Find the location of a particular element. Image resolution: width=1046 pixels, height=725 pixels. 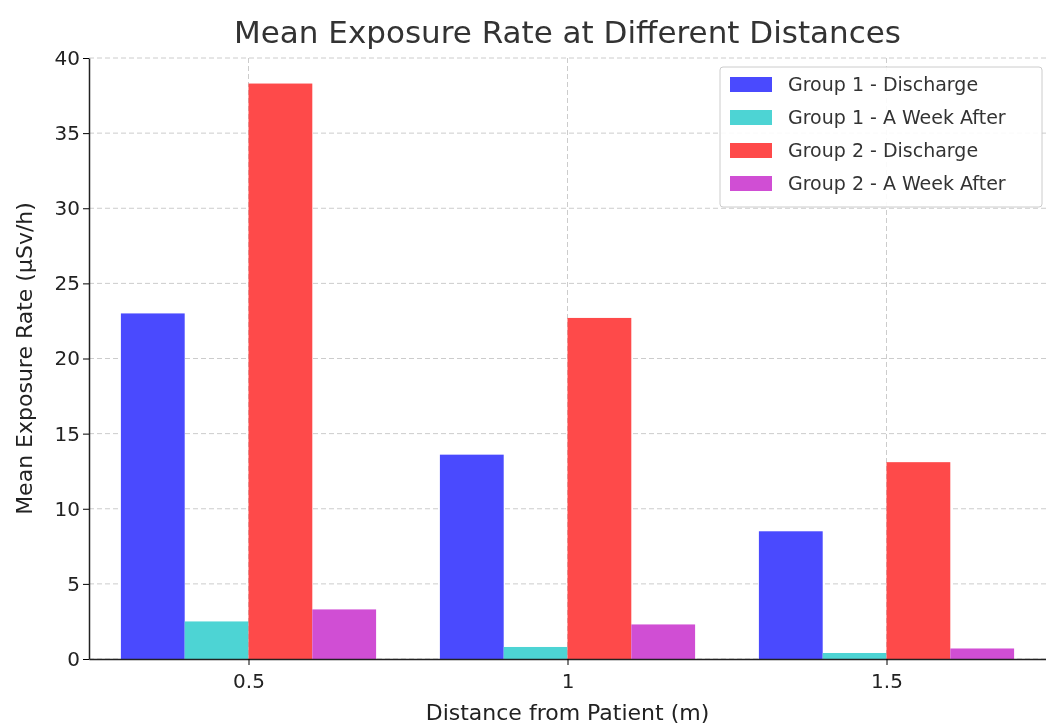

legend-label: Group 1 - Discharge is located at coordinates (883, 84).